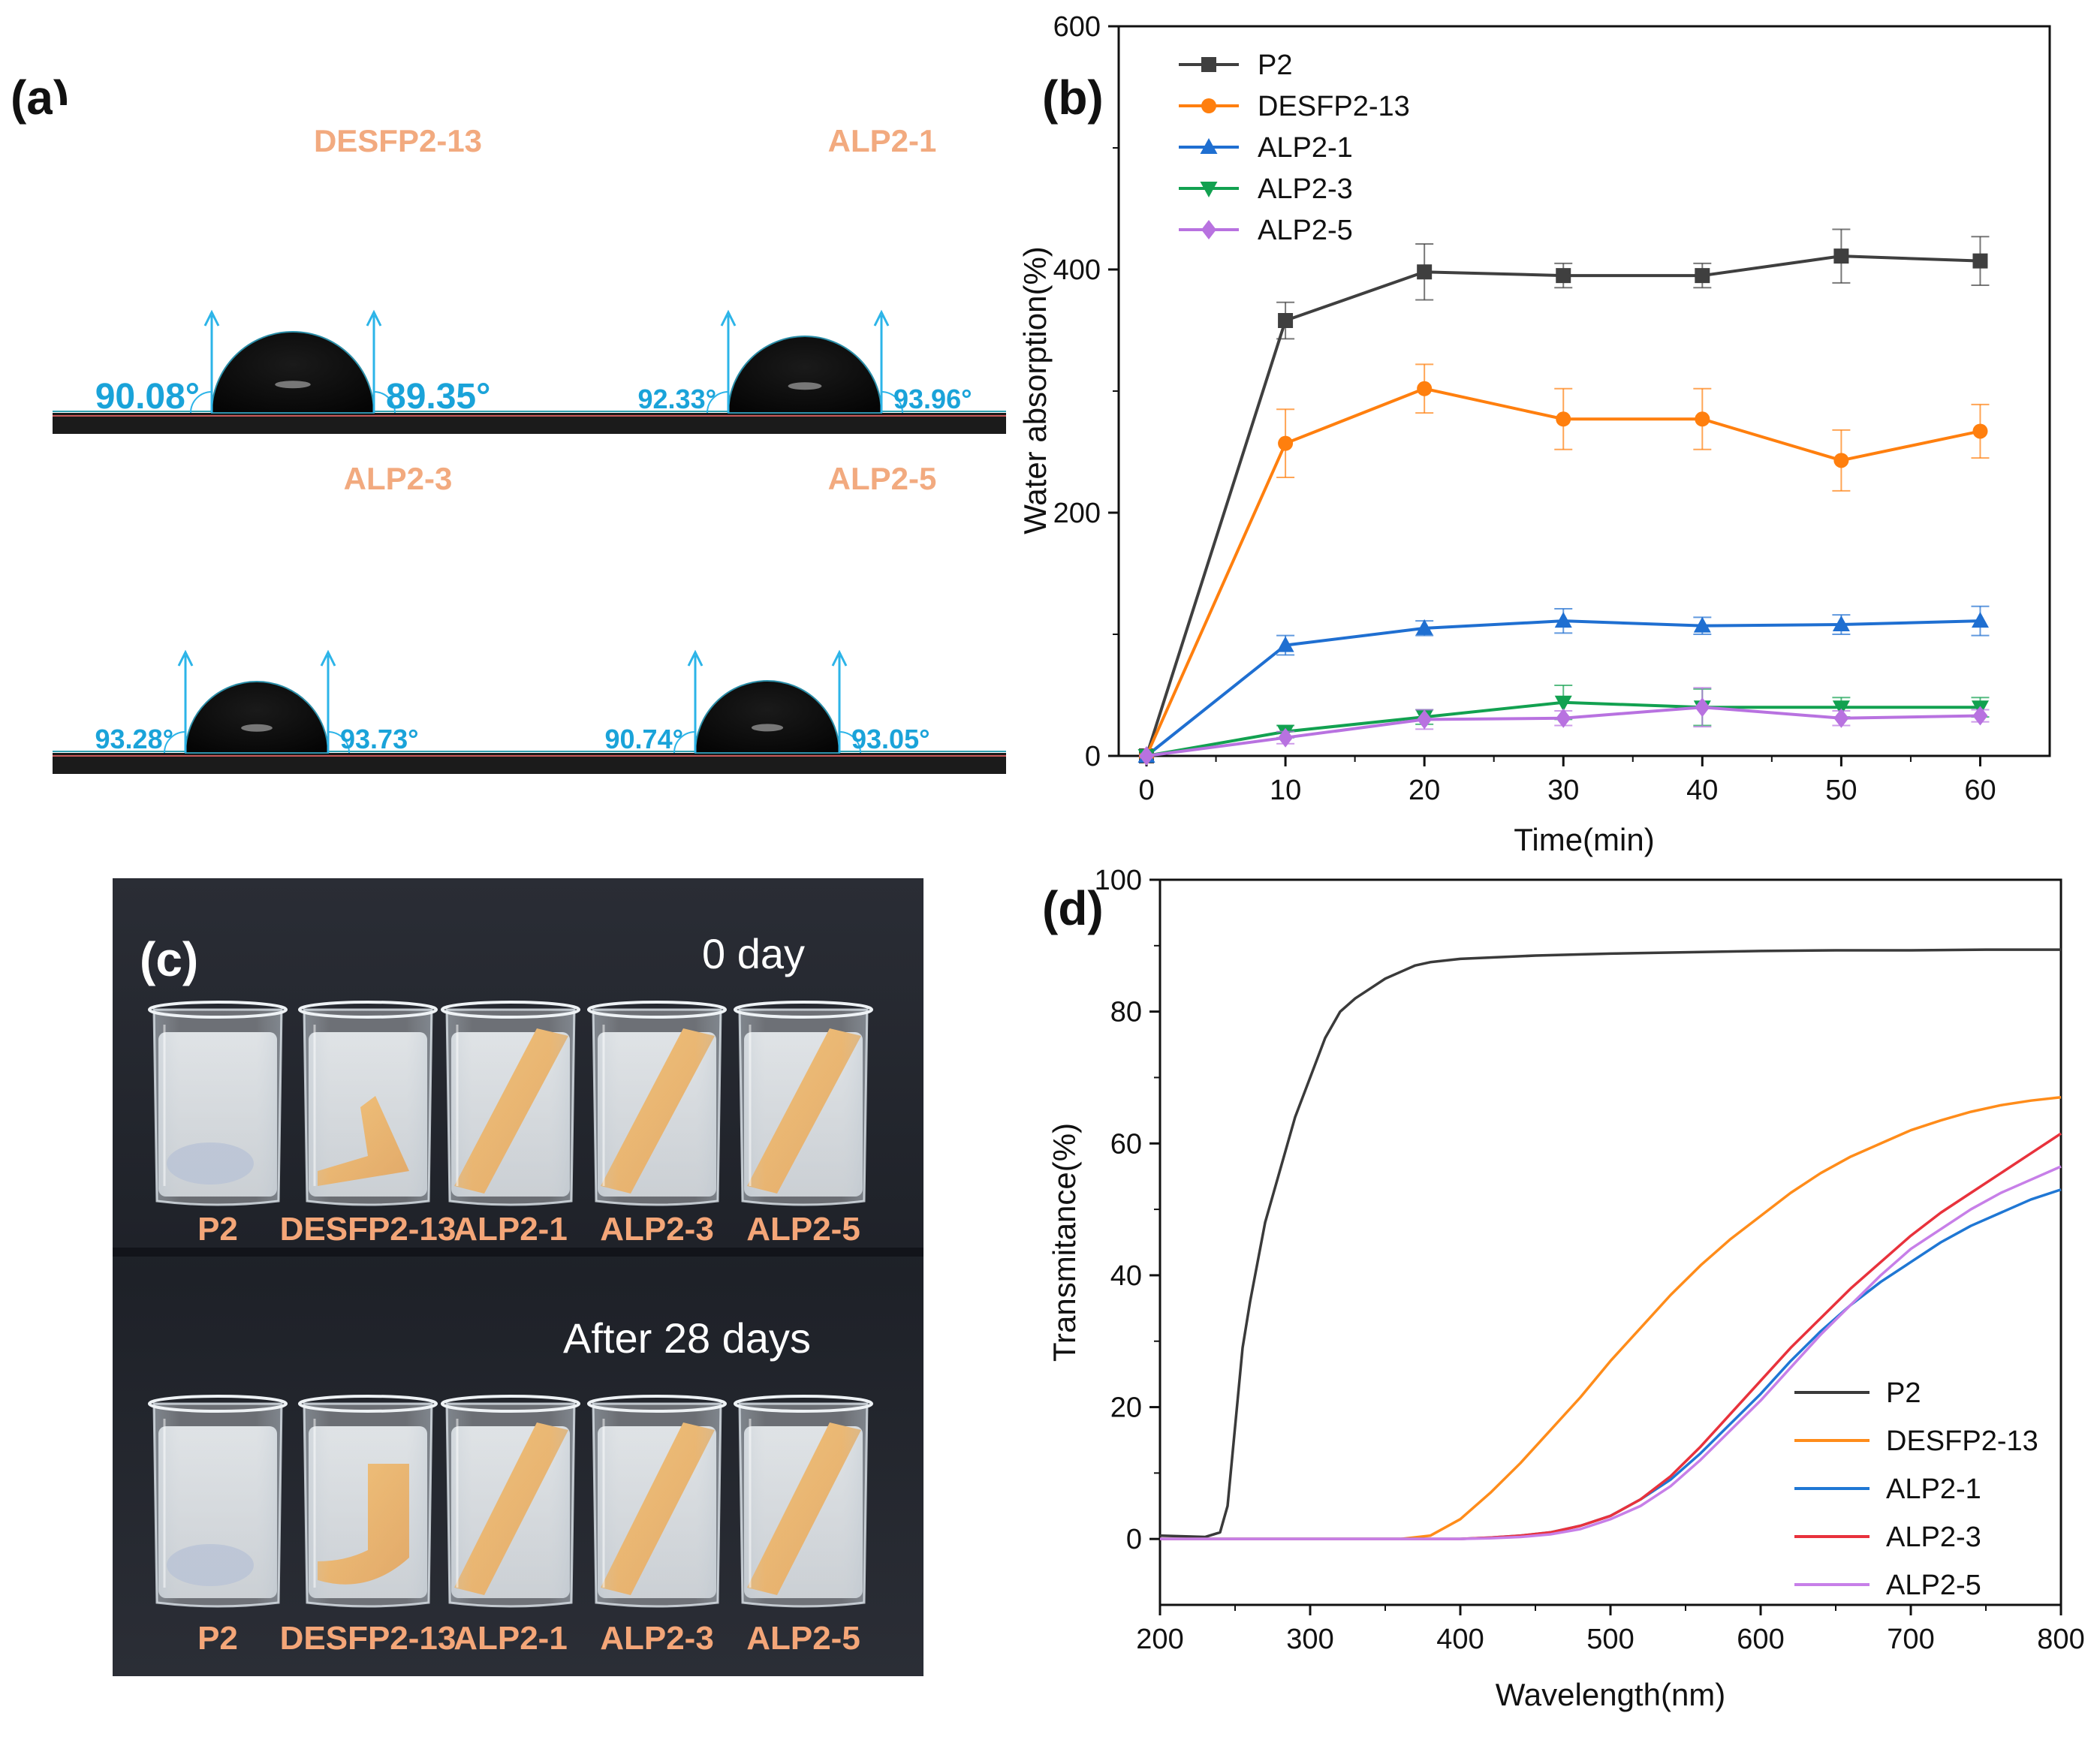 The width and height of the screenshot is (2100, 1746). Describe the element at coordinates (687, 1338) in the screenshot. I see `bottom-day-caption: After 28 days` at that location.